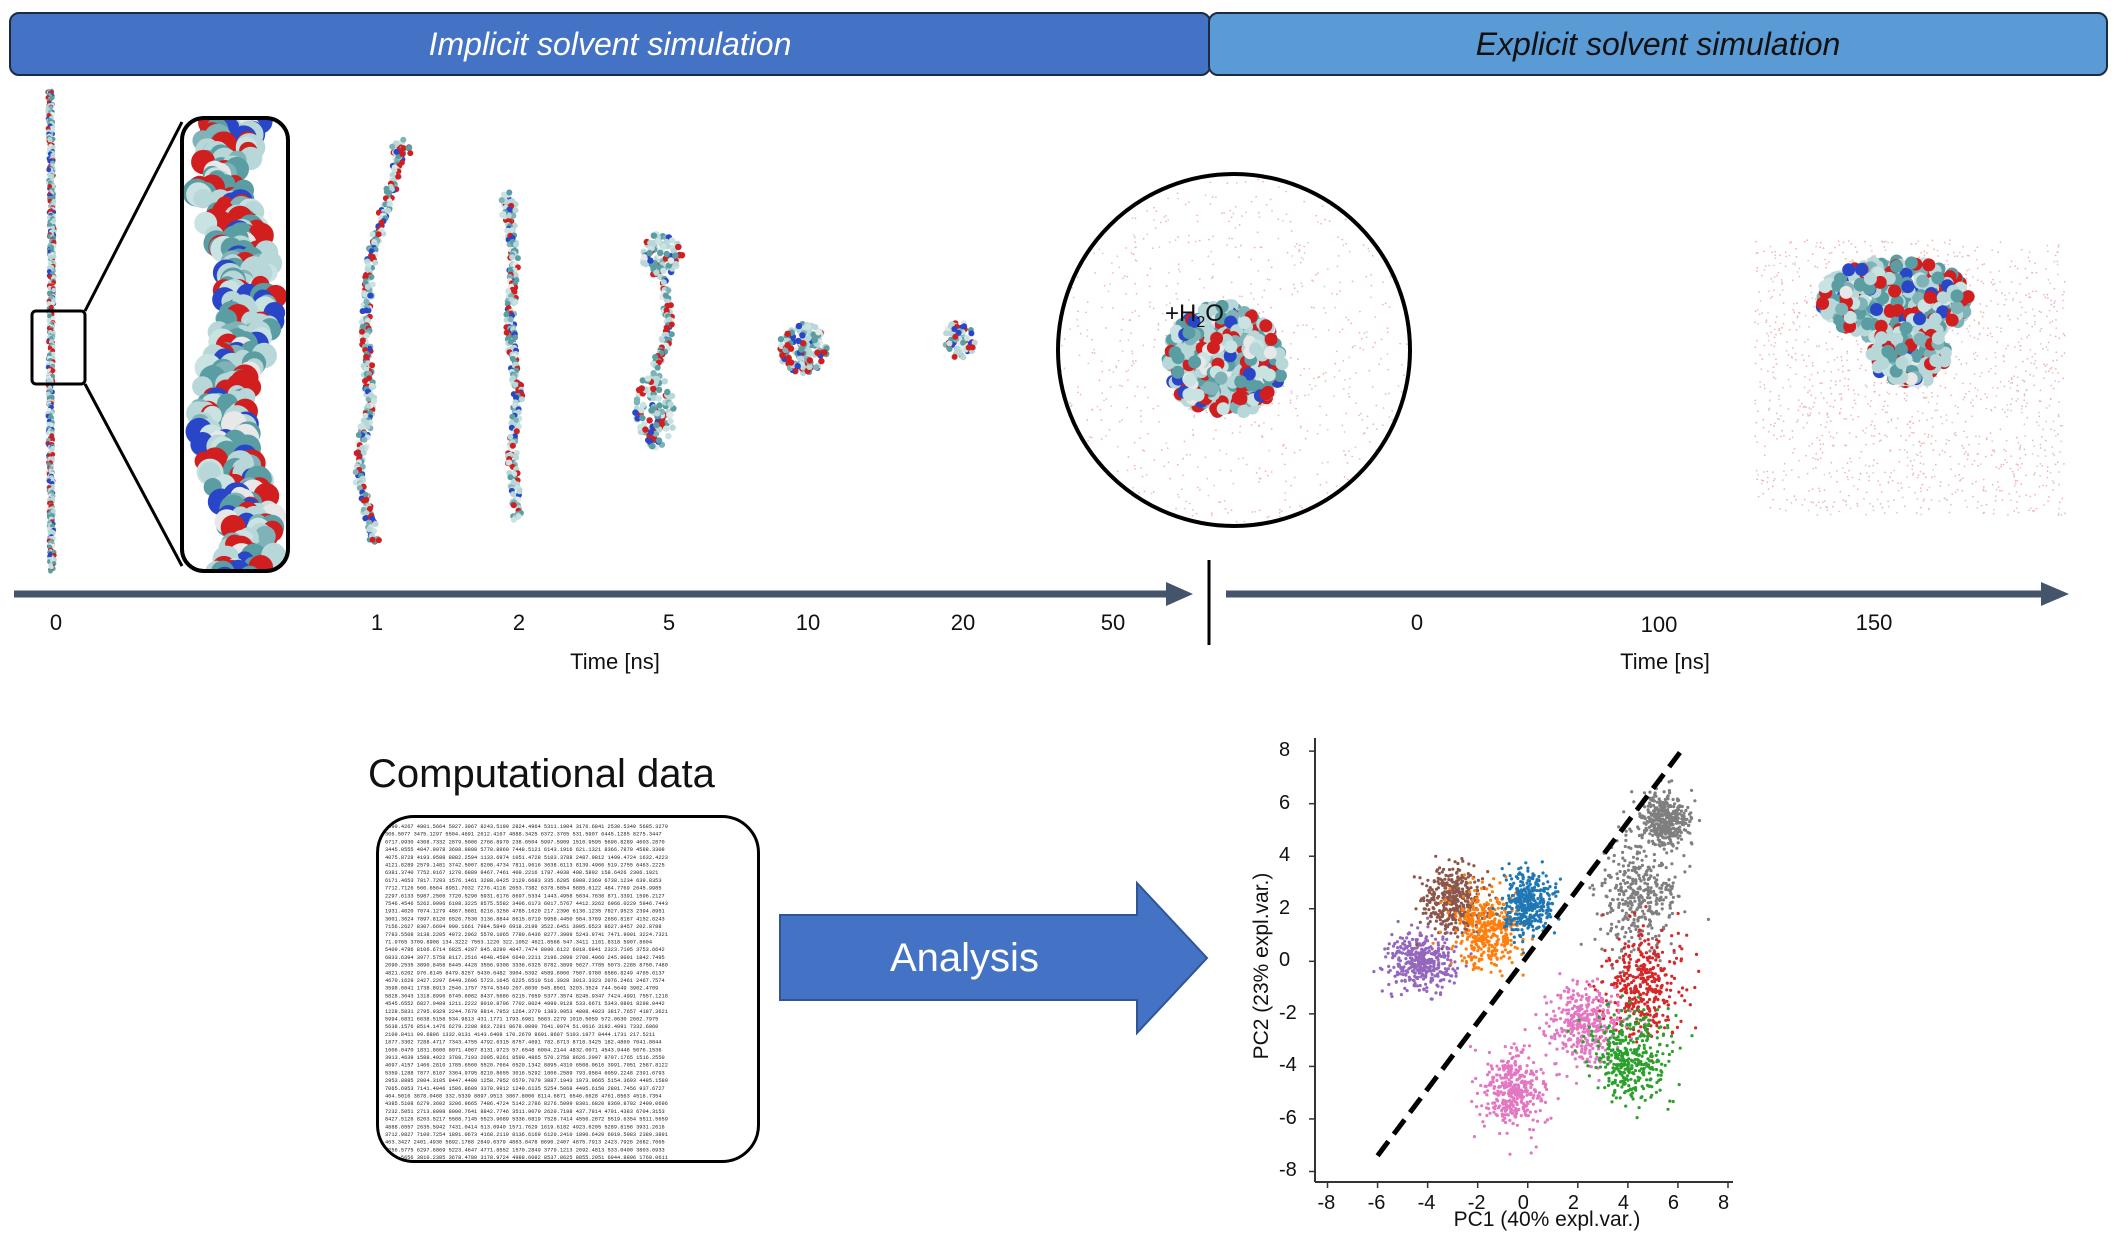  What do you see at coordinates (1665, 661) in the screenshot?
I see `explicit-time-axis-label: Time [ns]` at bounding box center [1665, 661].